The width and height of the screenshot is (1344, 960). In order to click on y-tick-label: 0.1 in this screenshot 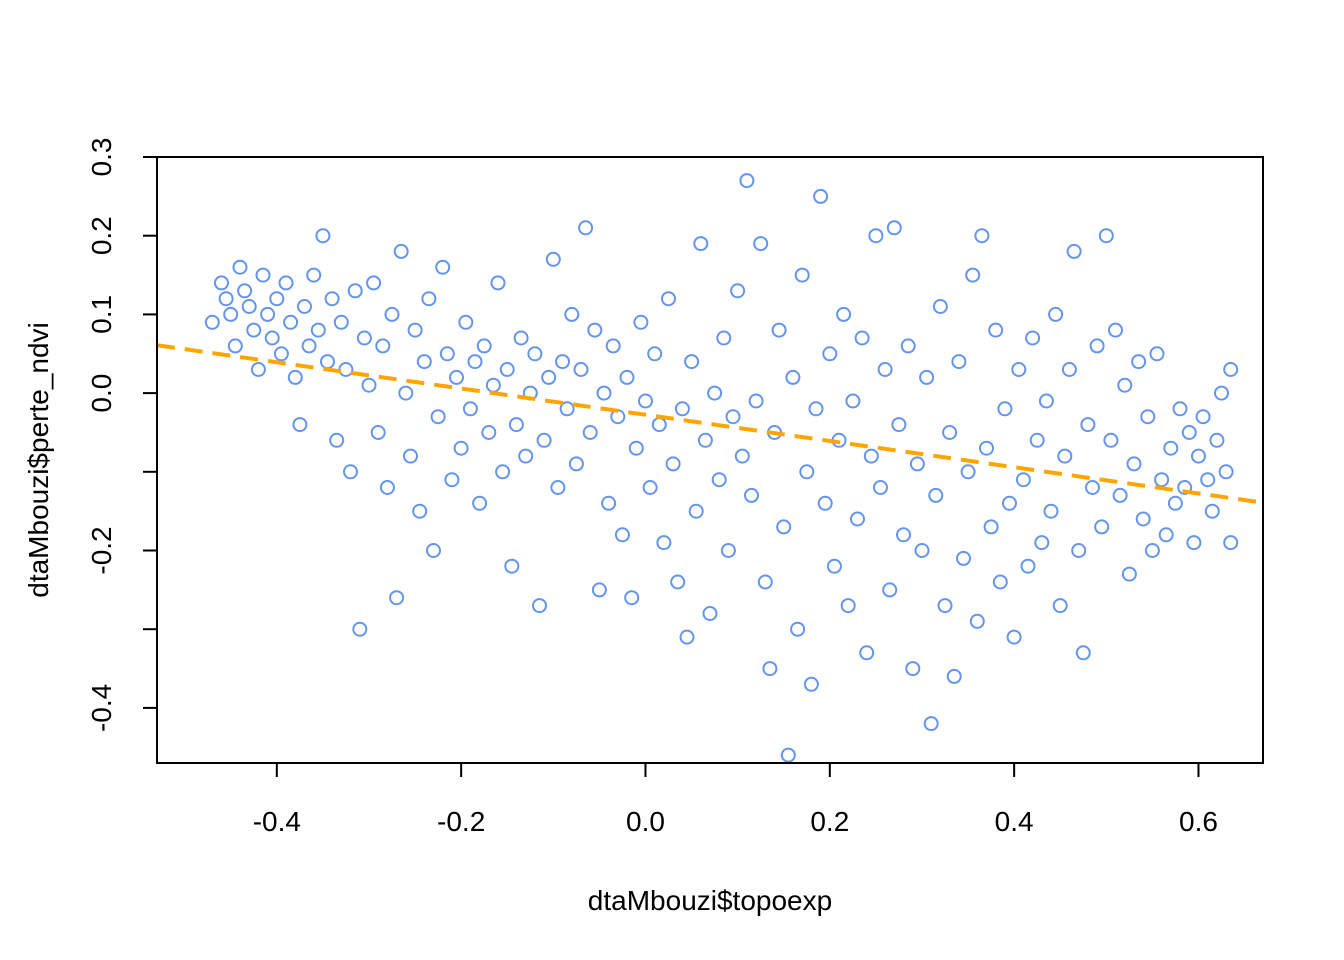, I will do `click(101, 314)`.